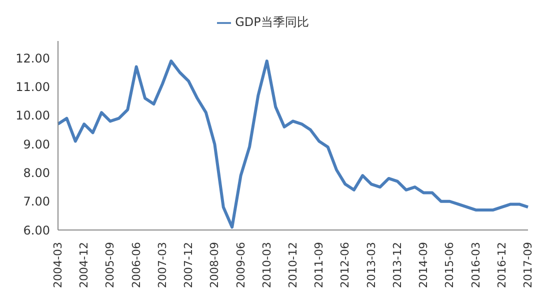 This screenshot has height=300, width=550. Describe the element at coordinates (162, 265) in the screenshot. I see `x-tick-label: 2007-03` at that location.